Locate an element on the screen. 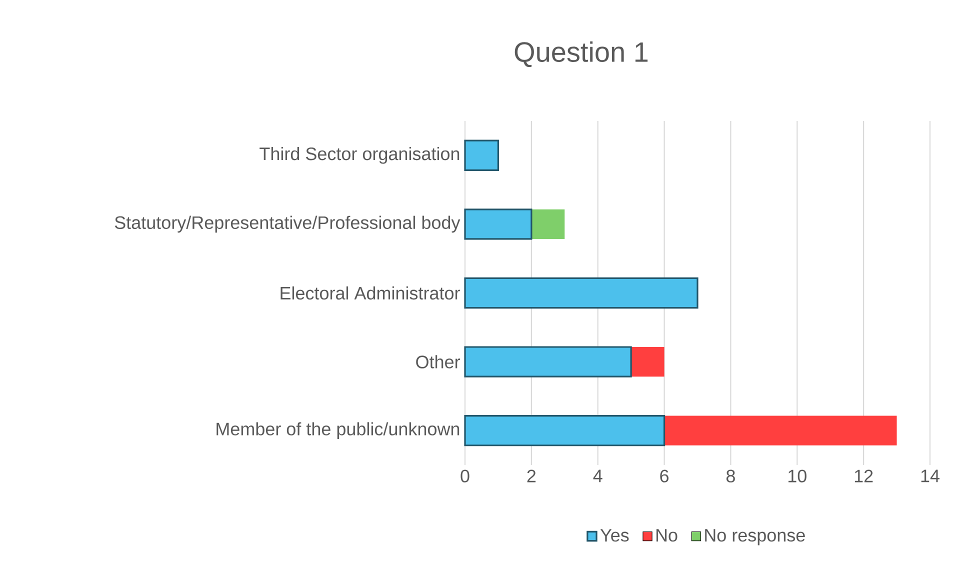  x-tick-label: 8 is located at coordinates (730, 476).